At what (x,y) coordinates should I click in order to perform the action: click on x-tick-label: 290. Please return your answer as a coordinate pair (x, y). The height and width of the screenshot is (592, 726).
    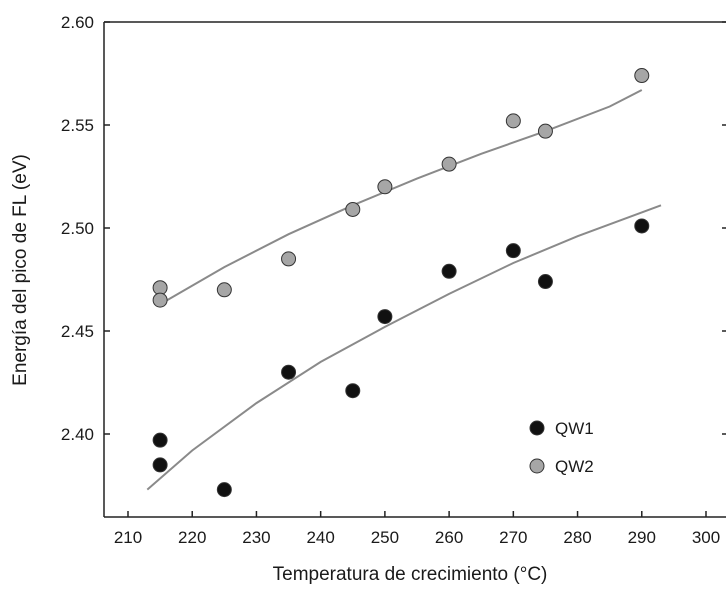
    Looking at the image, I should click on (642, 537).